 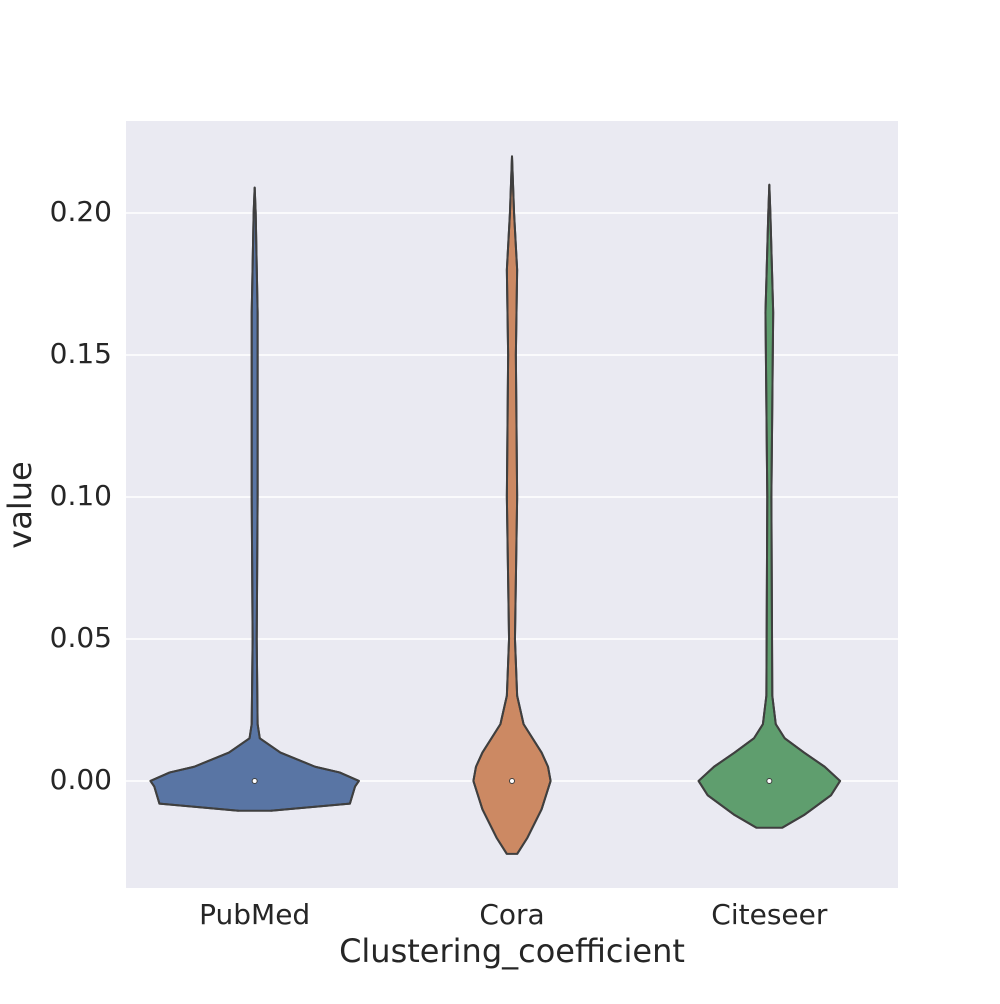 I want to click on y-tick-label: 0.00, so click(x=81, y=779).